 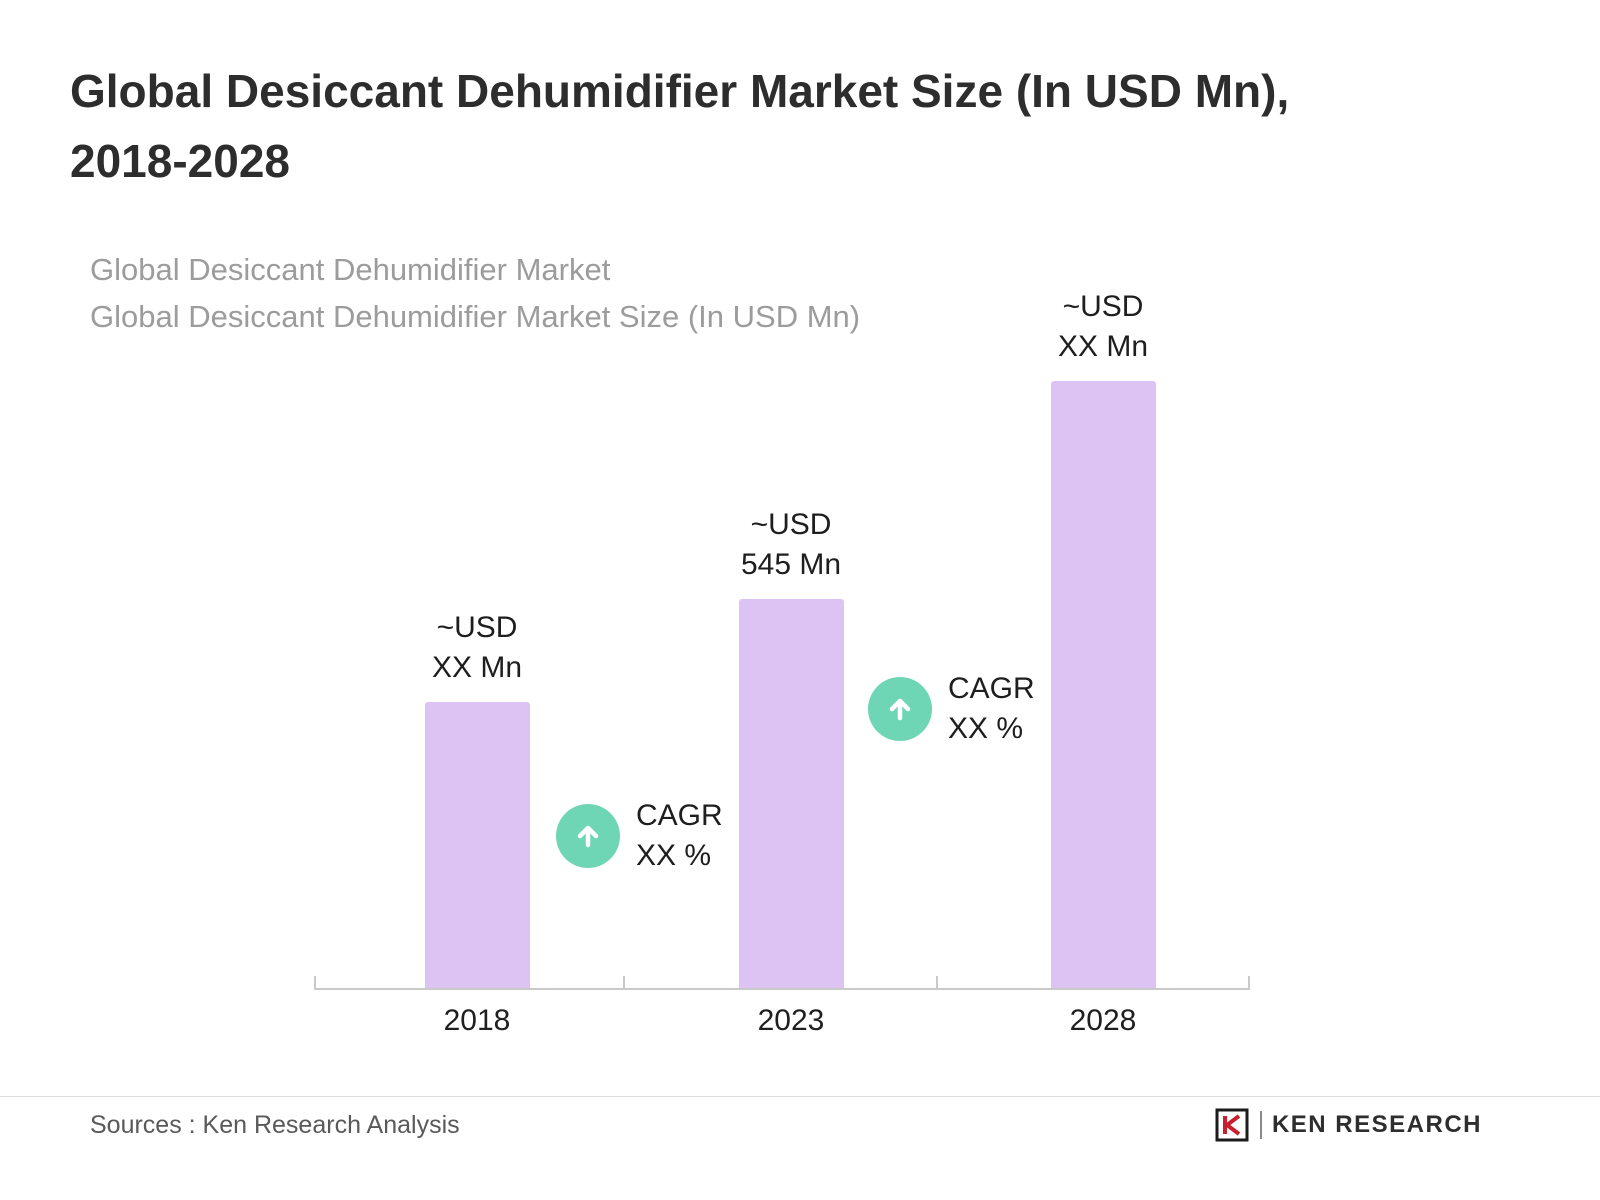 What do you see at coordinates (1103, 1020) in the screenshot?
I see `x-tick-label-2028: 2028` at bounding box center [1103, 1020].